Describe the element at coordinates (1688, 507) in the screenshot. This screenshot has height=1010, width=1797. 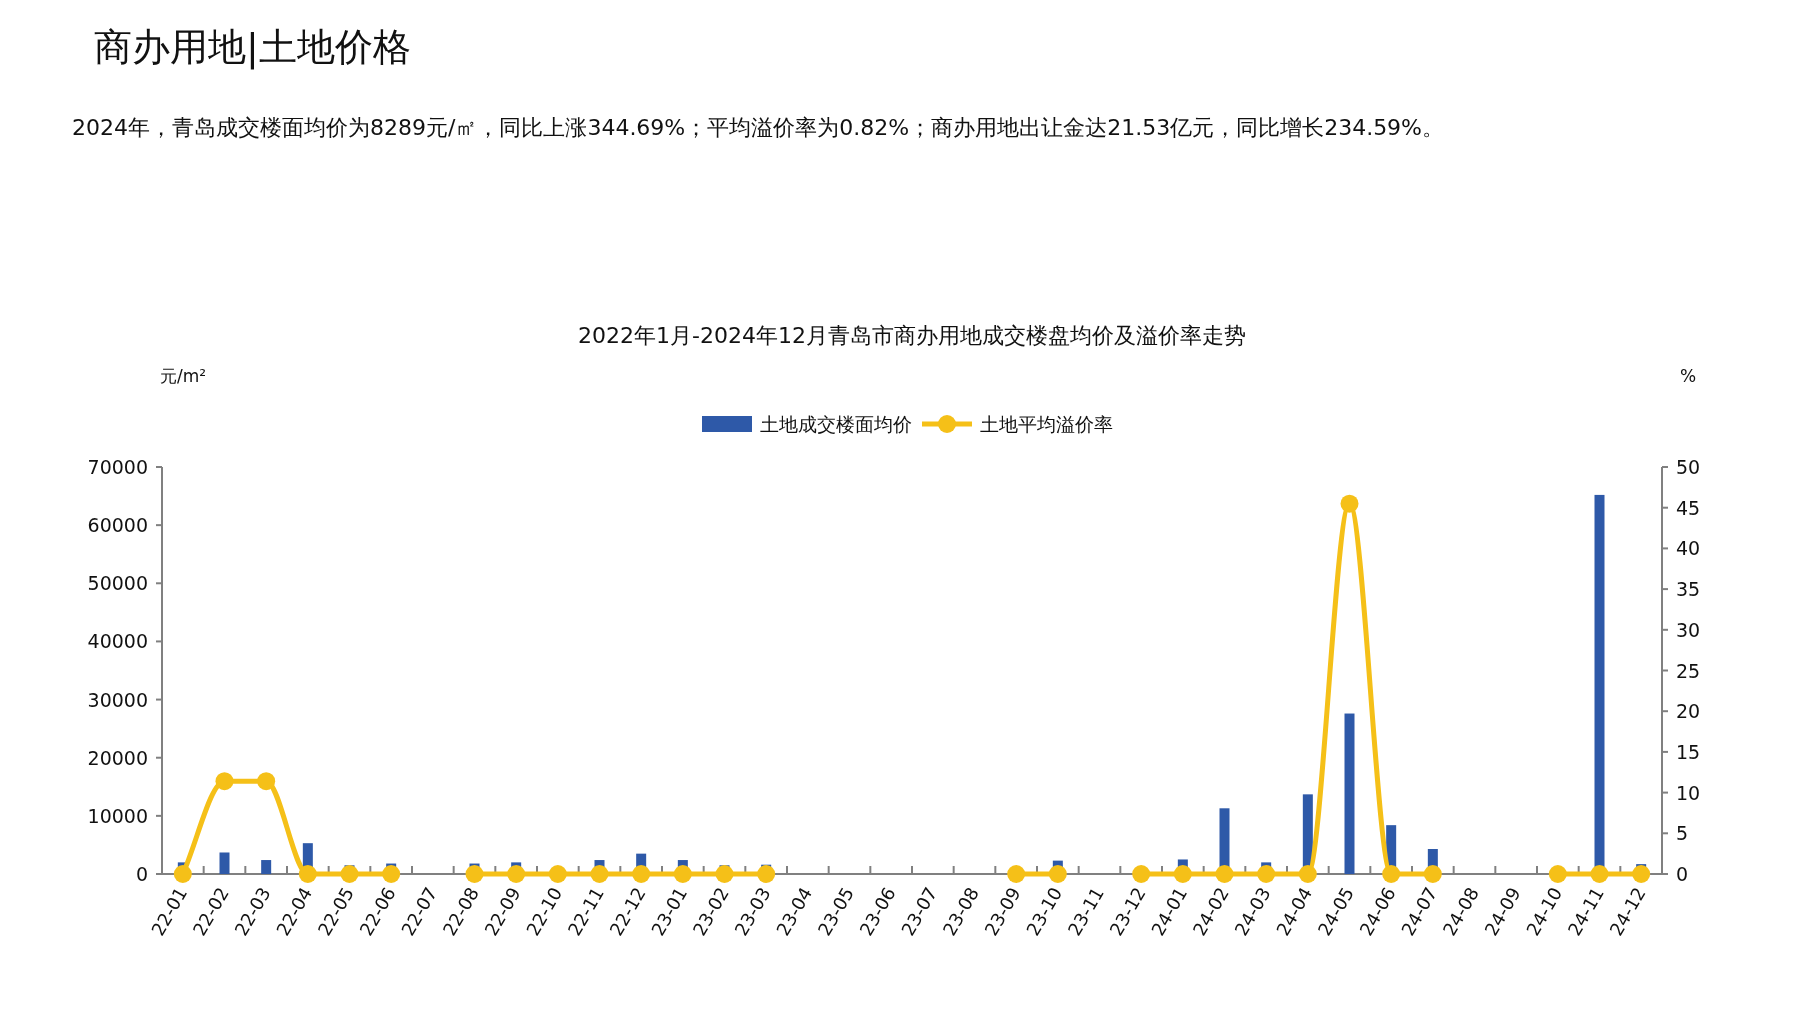
I see `y2-tick-label: 45` at that location.